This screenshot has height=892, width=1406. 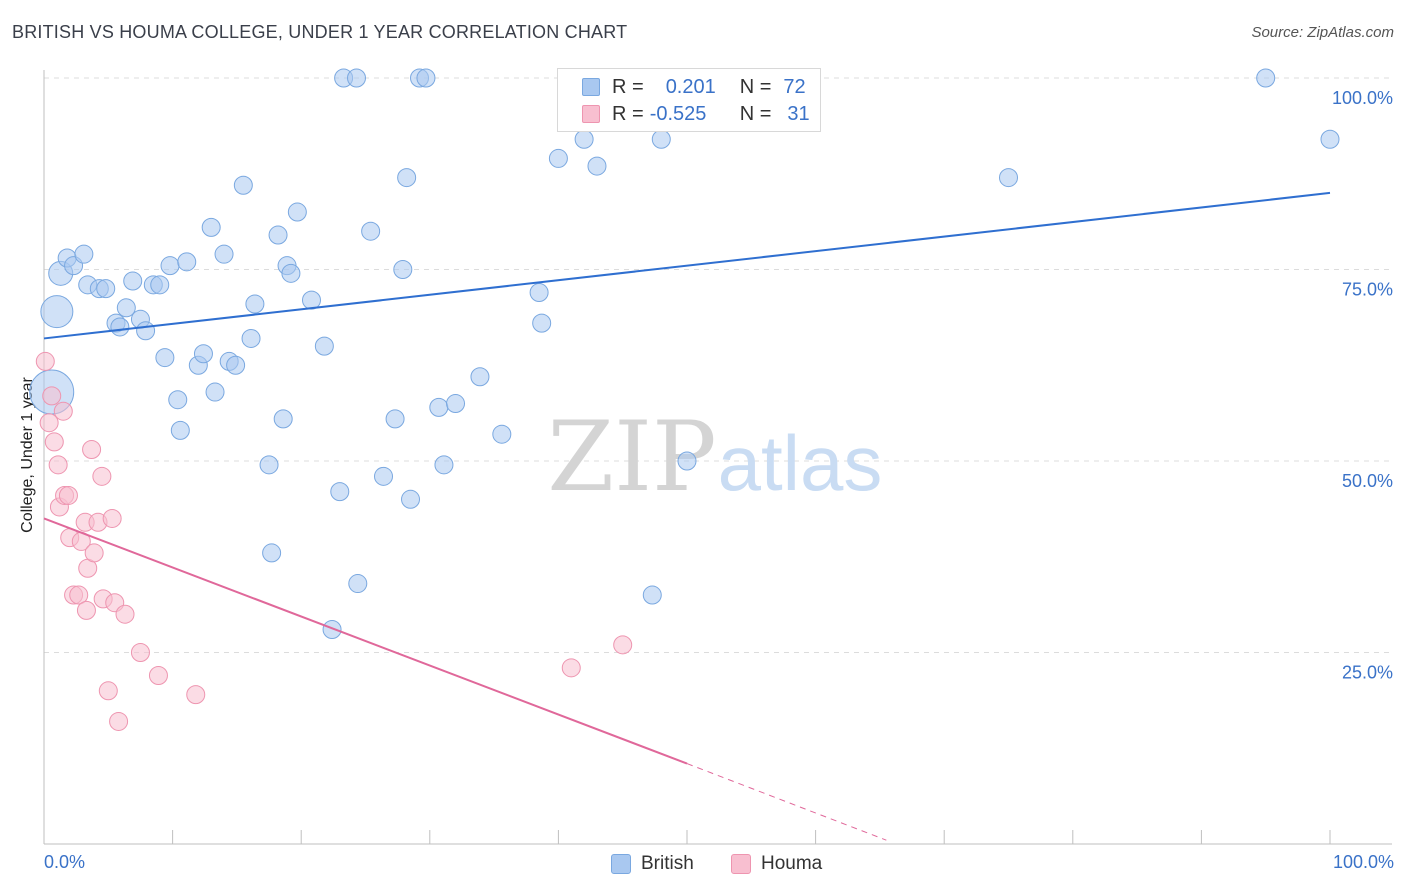 What do you see at coordinates (1362, 385) in the screenshot?
I see `y-tick-labels: 100.0% 75.0% 50.0% 25.0%` at bounding box center [1362, 385].